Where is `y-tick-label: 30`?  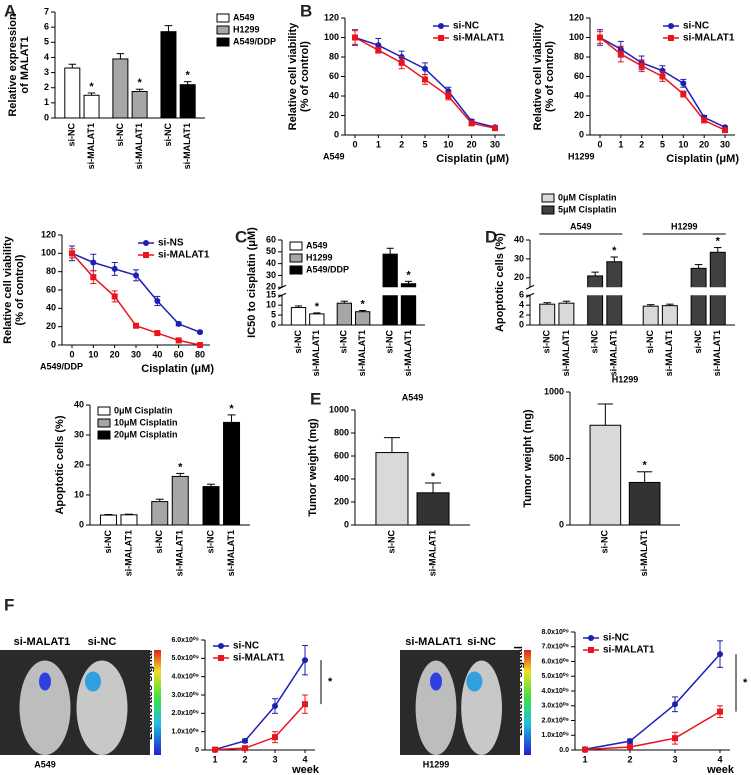 y-tick-label: 30 is located at coordinates (519, 258).